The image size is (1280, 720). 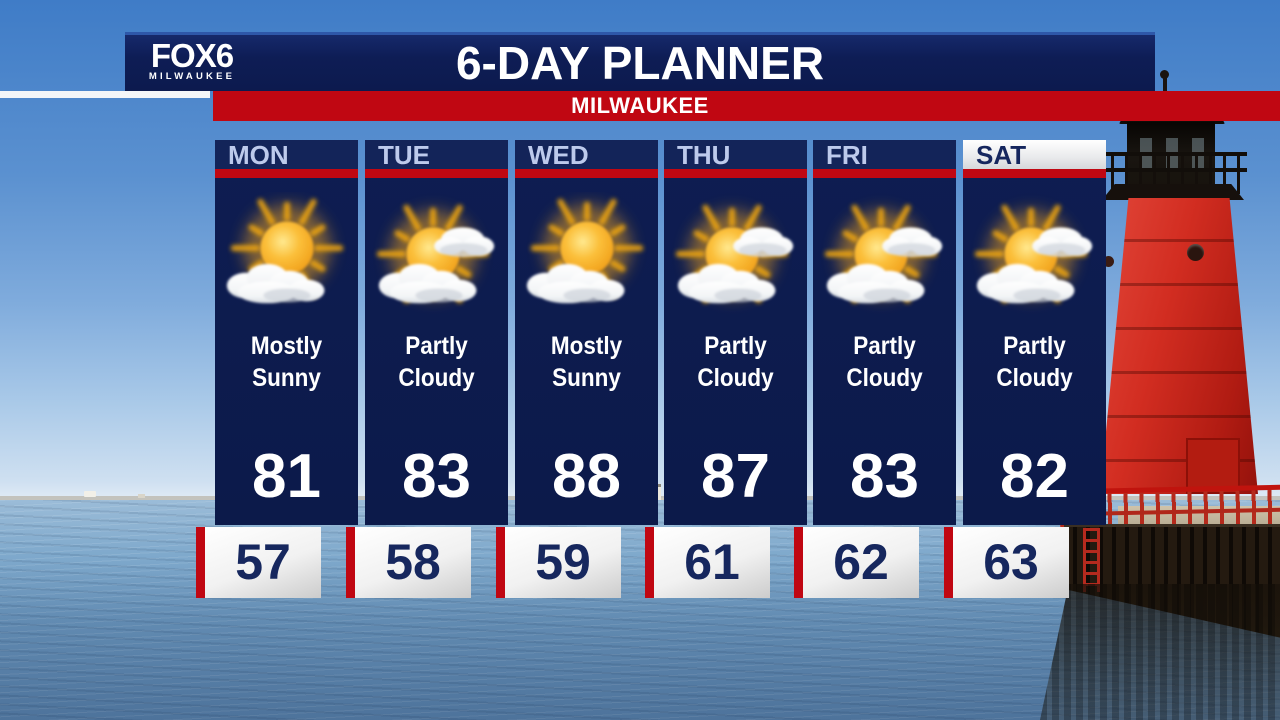 I want to click on day-label: MON, so click(x=286, y=155).